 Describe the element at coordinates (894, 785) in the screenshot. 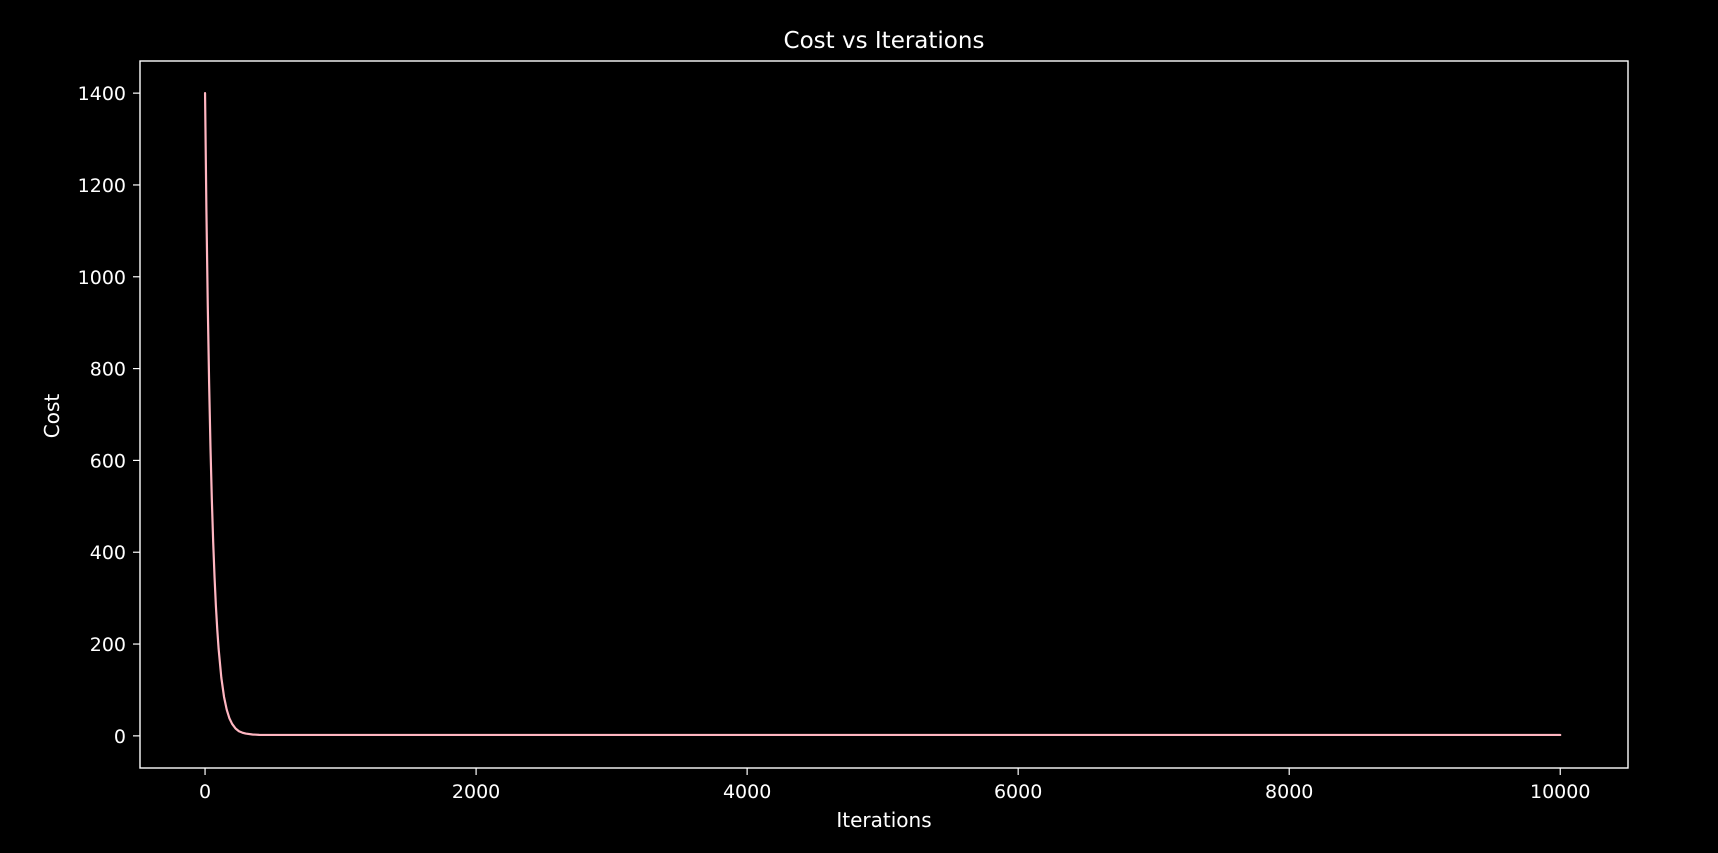

I see `x-axis: 0 2000 4000 6000 8000 10000` at that location.